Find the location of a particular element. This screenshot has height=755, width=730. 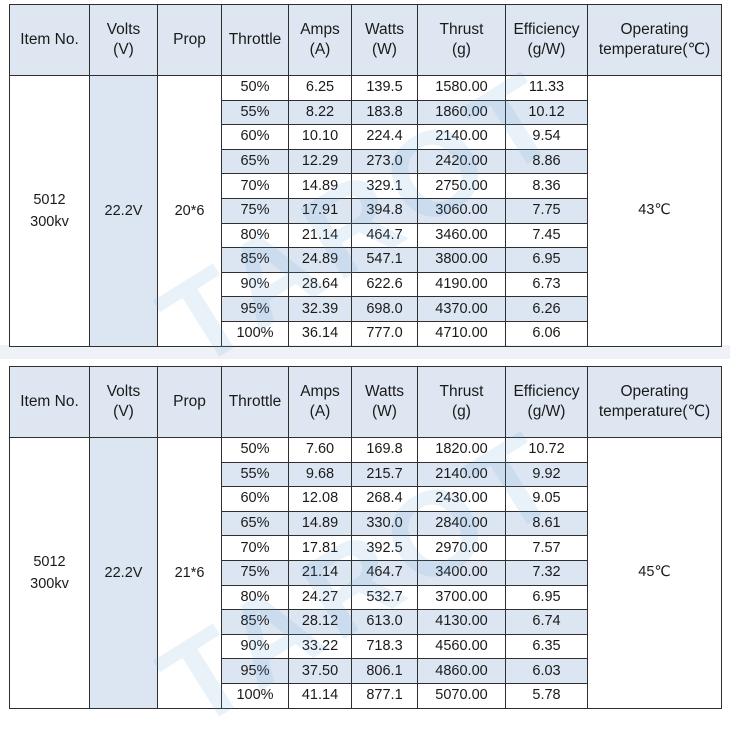

table-row: 70% 14.89 329.1 2750.00 8.36 is located at coordinates (366, 186).